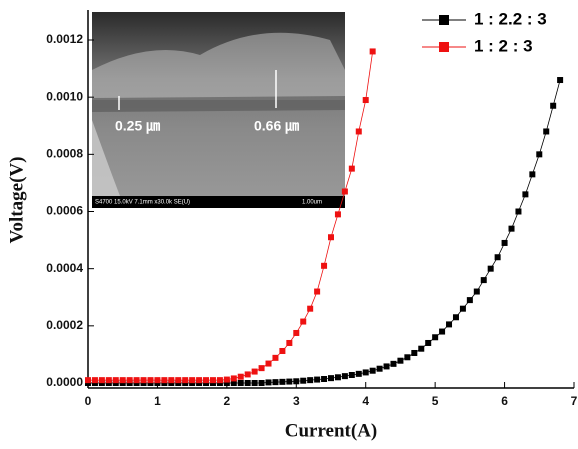 The height and width of the screenshot is (449, 578). Describe the element at coordinates (64, 211) in the screenshot. I see `y-tick-label: 0.0006` at that location.